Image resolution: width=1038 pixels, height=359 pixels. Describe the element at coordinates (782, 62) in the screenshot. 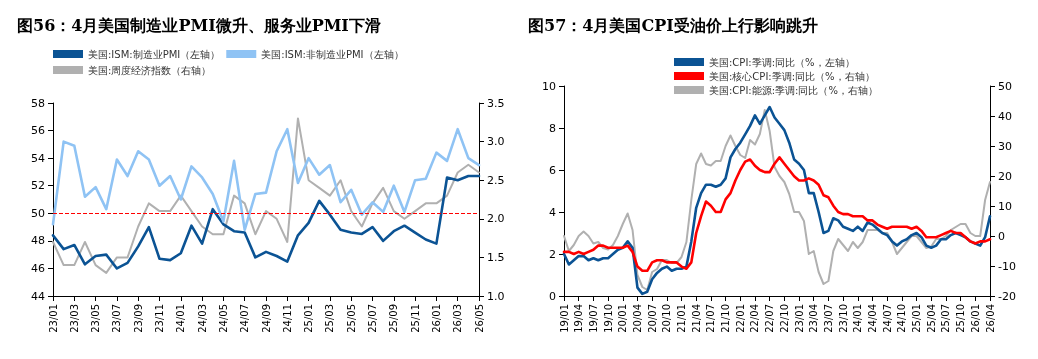

I see `legend-label: 美国:CPI:季调:同比（%，左轴）` at that location.